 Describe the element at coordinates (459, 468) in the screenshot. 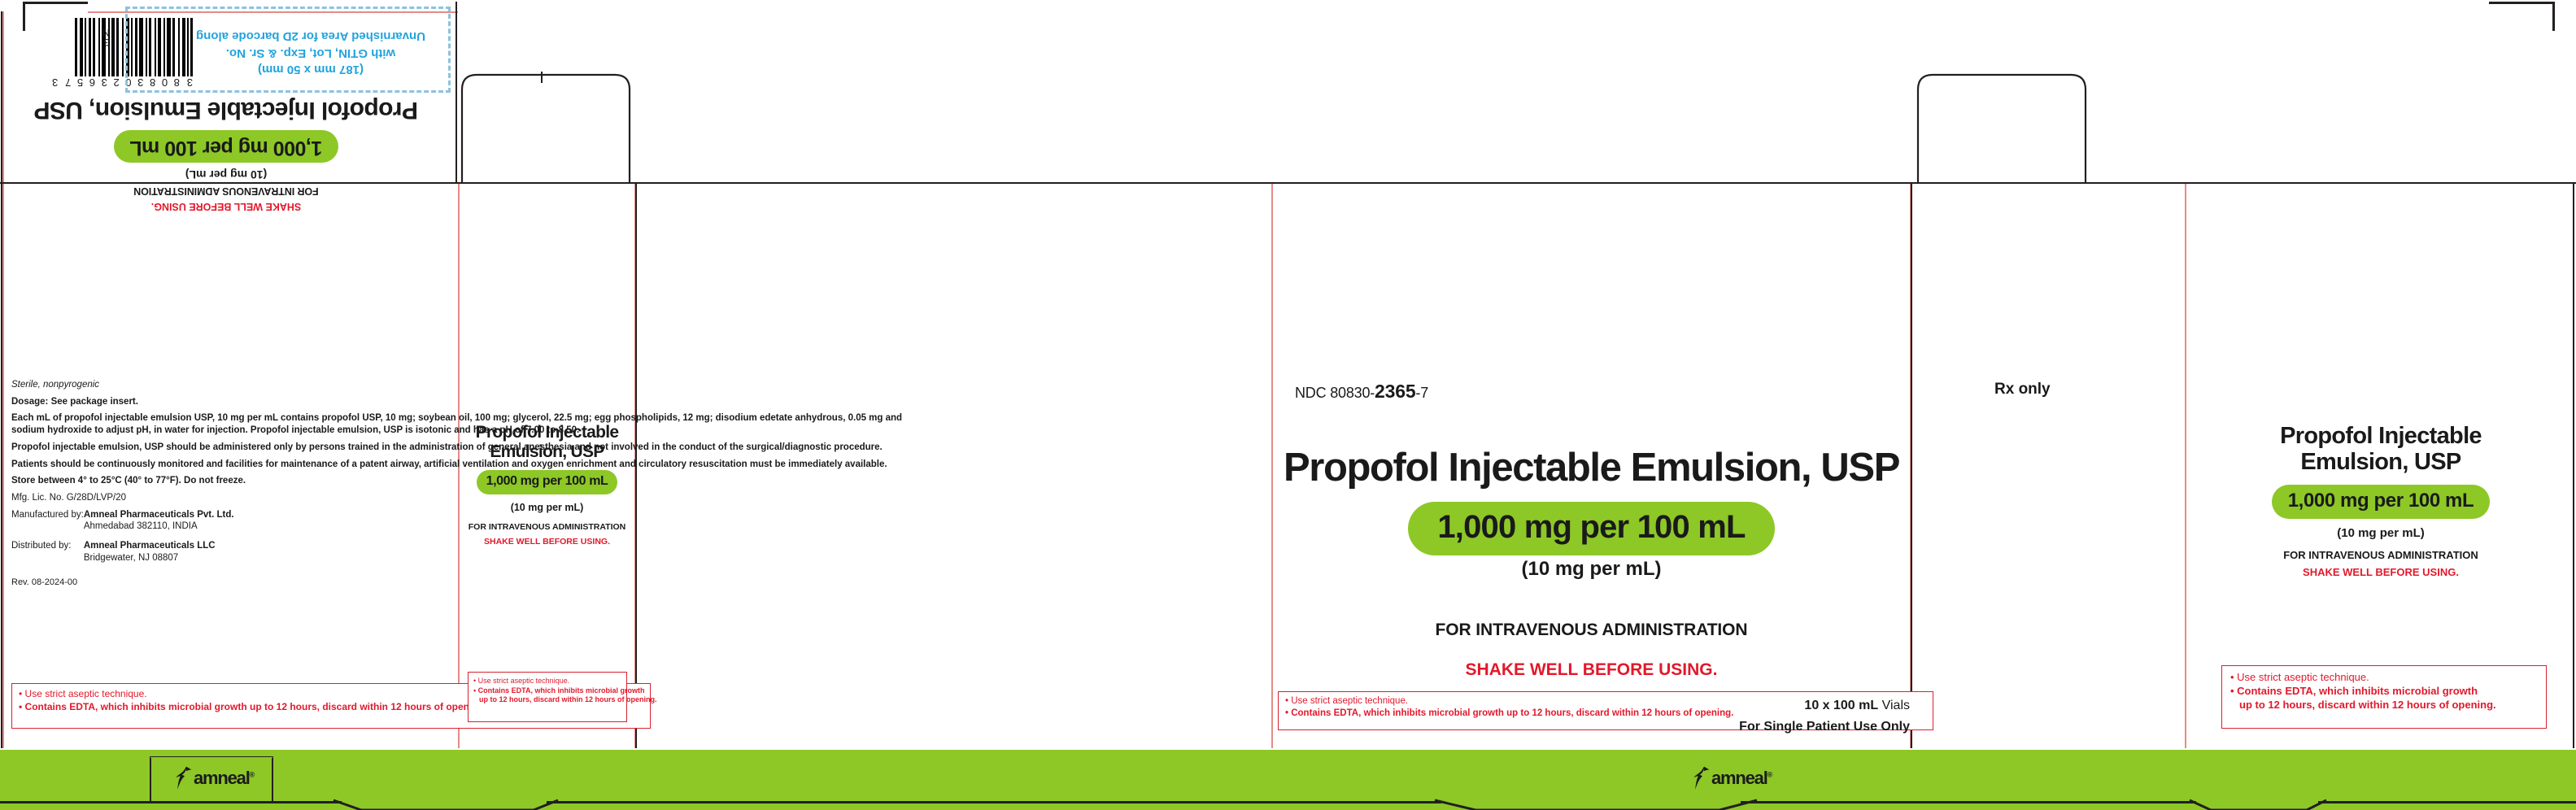

I see `panel-sep-left-end` at that location.